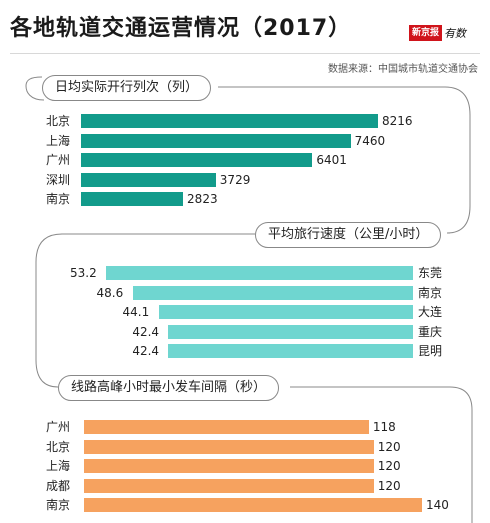 This screenshot has height=523, width=490. I want to click on bar-label: 深圳, so click(58, 179).